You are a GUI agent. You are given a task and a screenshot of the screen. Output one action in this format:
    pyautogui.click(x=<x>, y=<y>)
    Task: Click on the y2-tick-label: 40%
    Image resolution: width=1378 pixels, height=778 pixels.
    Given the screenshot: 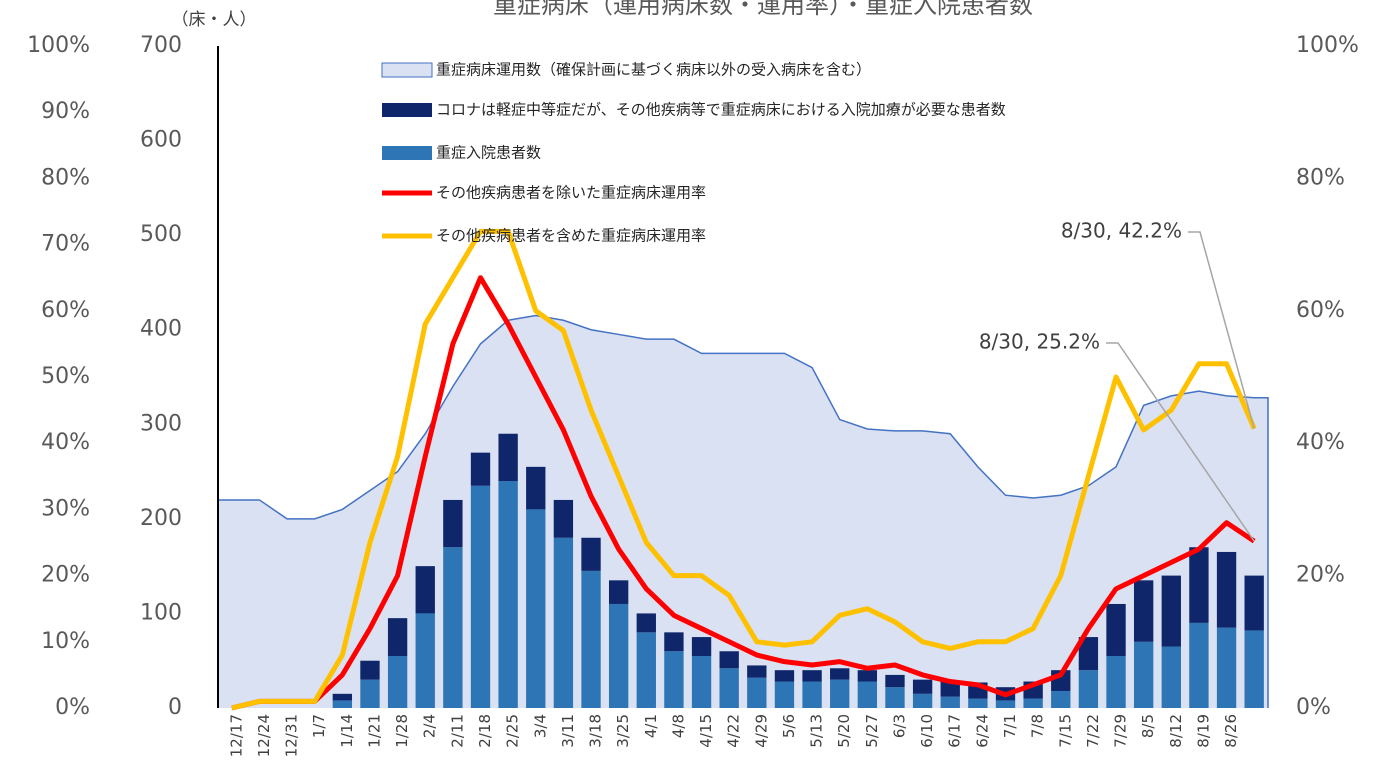 What is the action you would take?
    pyautogui.click(x=1320, y=442)
    